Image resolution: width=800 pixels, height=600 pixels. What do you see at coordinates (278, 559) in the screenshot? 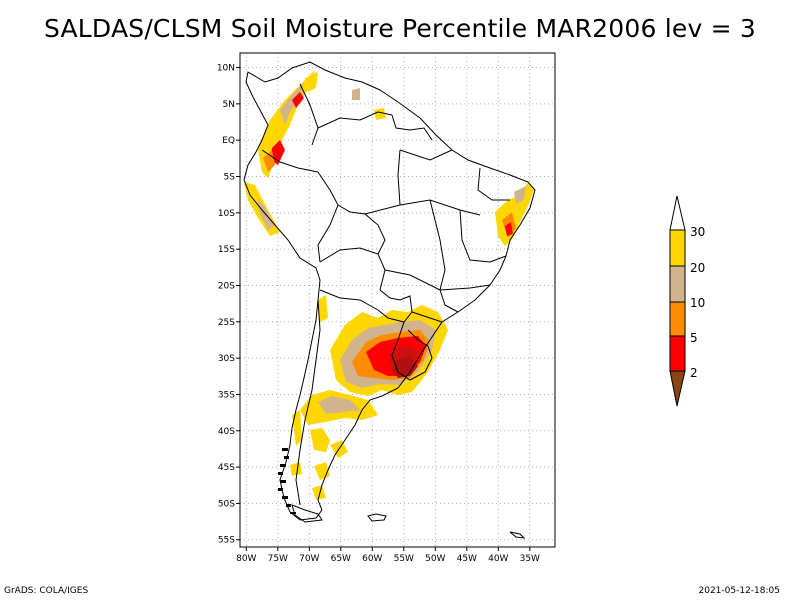
I see `lon-tick-label: 75W` at bounding box center [278, 559].